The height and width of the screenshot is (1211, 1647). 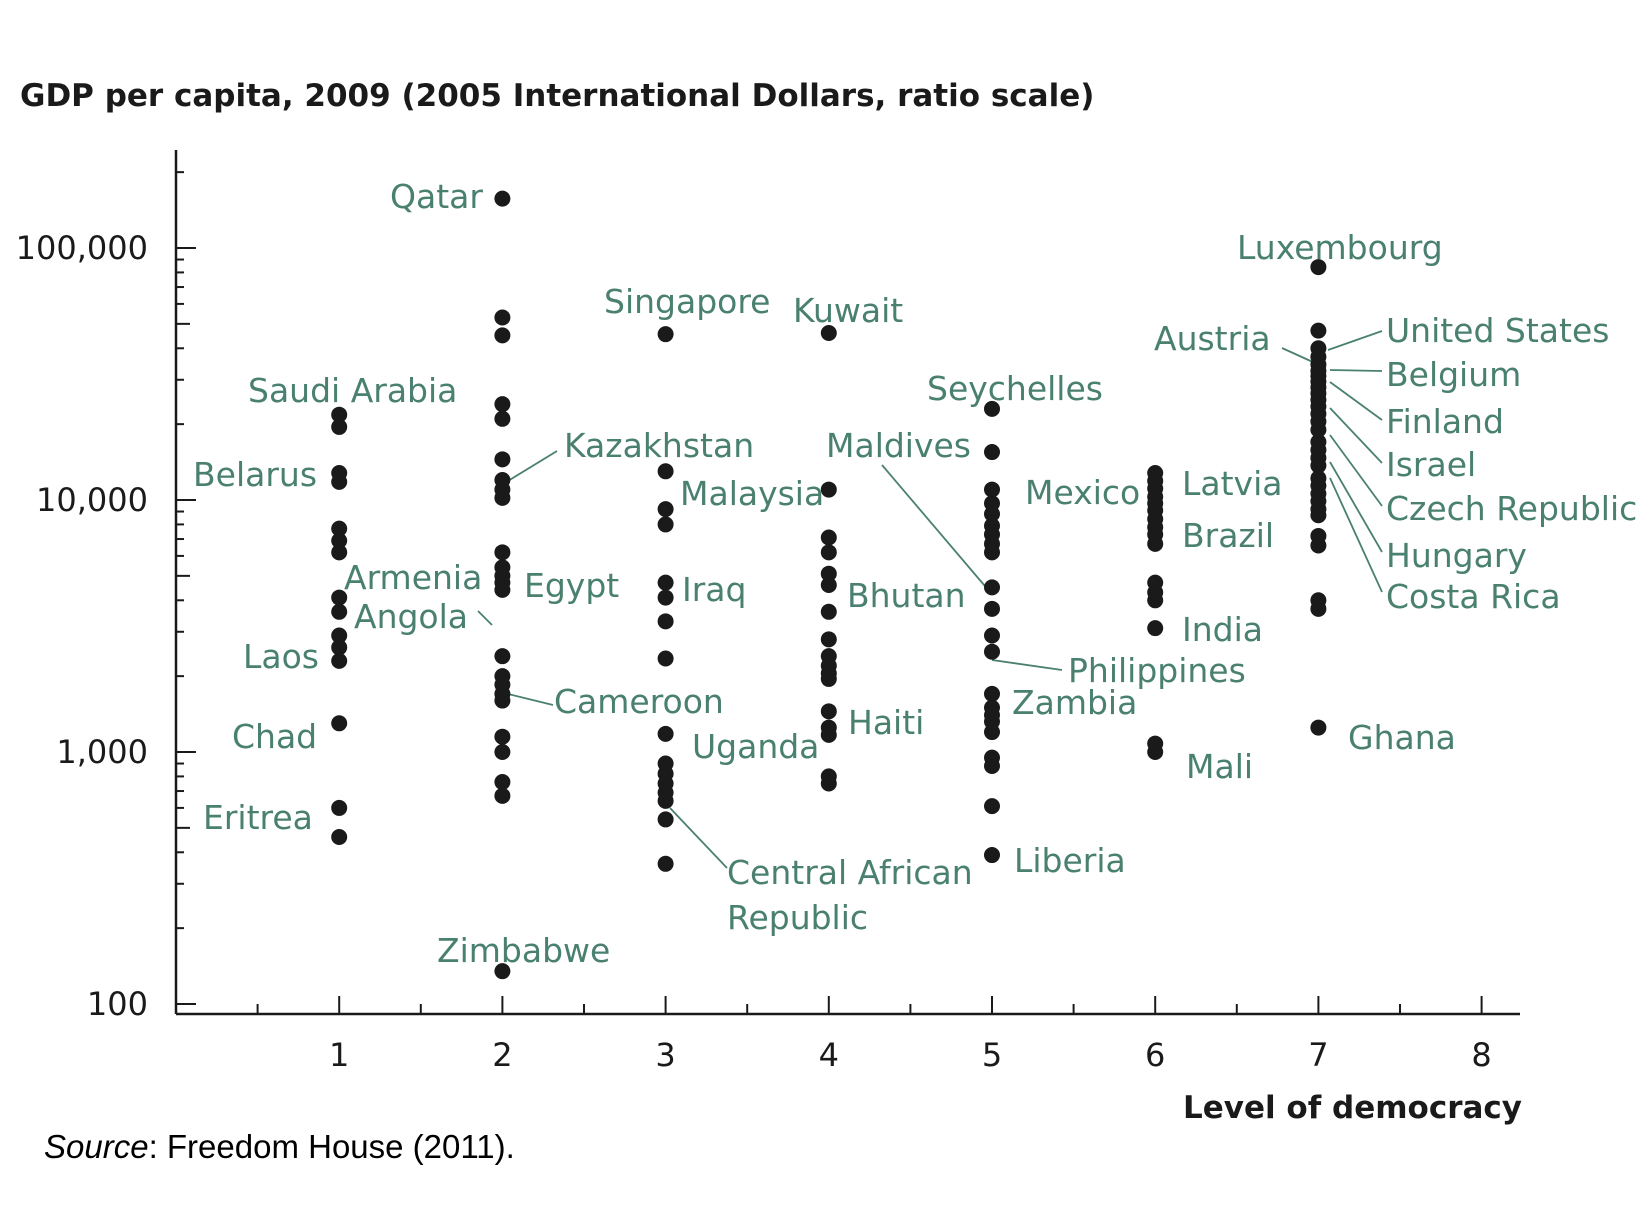 What do you see at coordinates (1318, 1055) in the screenshot?
I see `x-tick-label: 7` at bounding box center [1318, 1055].